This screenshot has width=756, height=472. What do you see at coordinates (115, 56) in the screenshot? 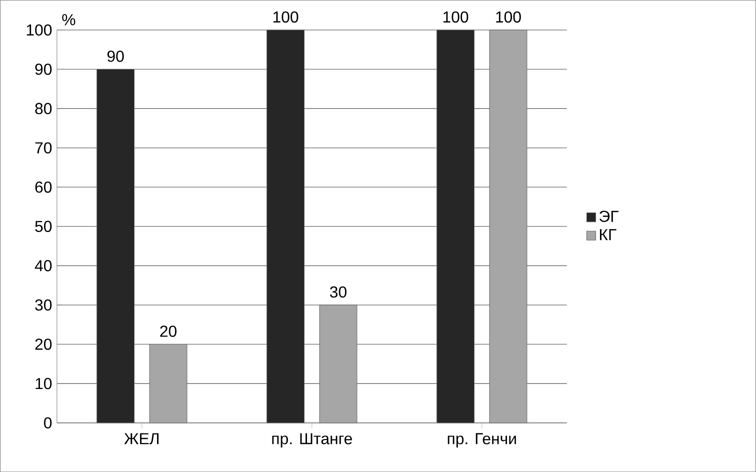
I see `data-label: 90` at bounding box center [115, 56].